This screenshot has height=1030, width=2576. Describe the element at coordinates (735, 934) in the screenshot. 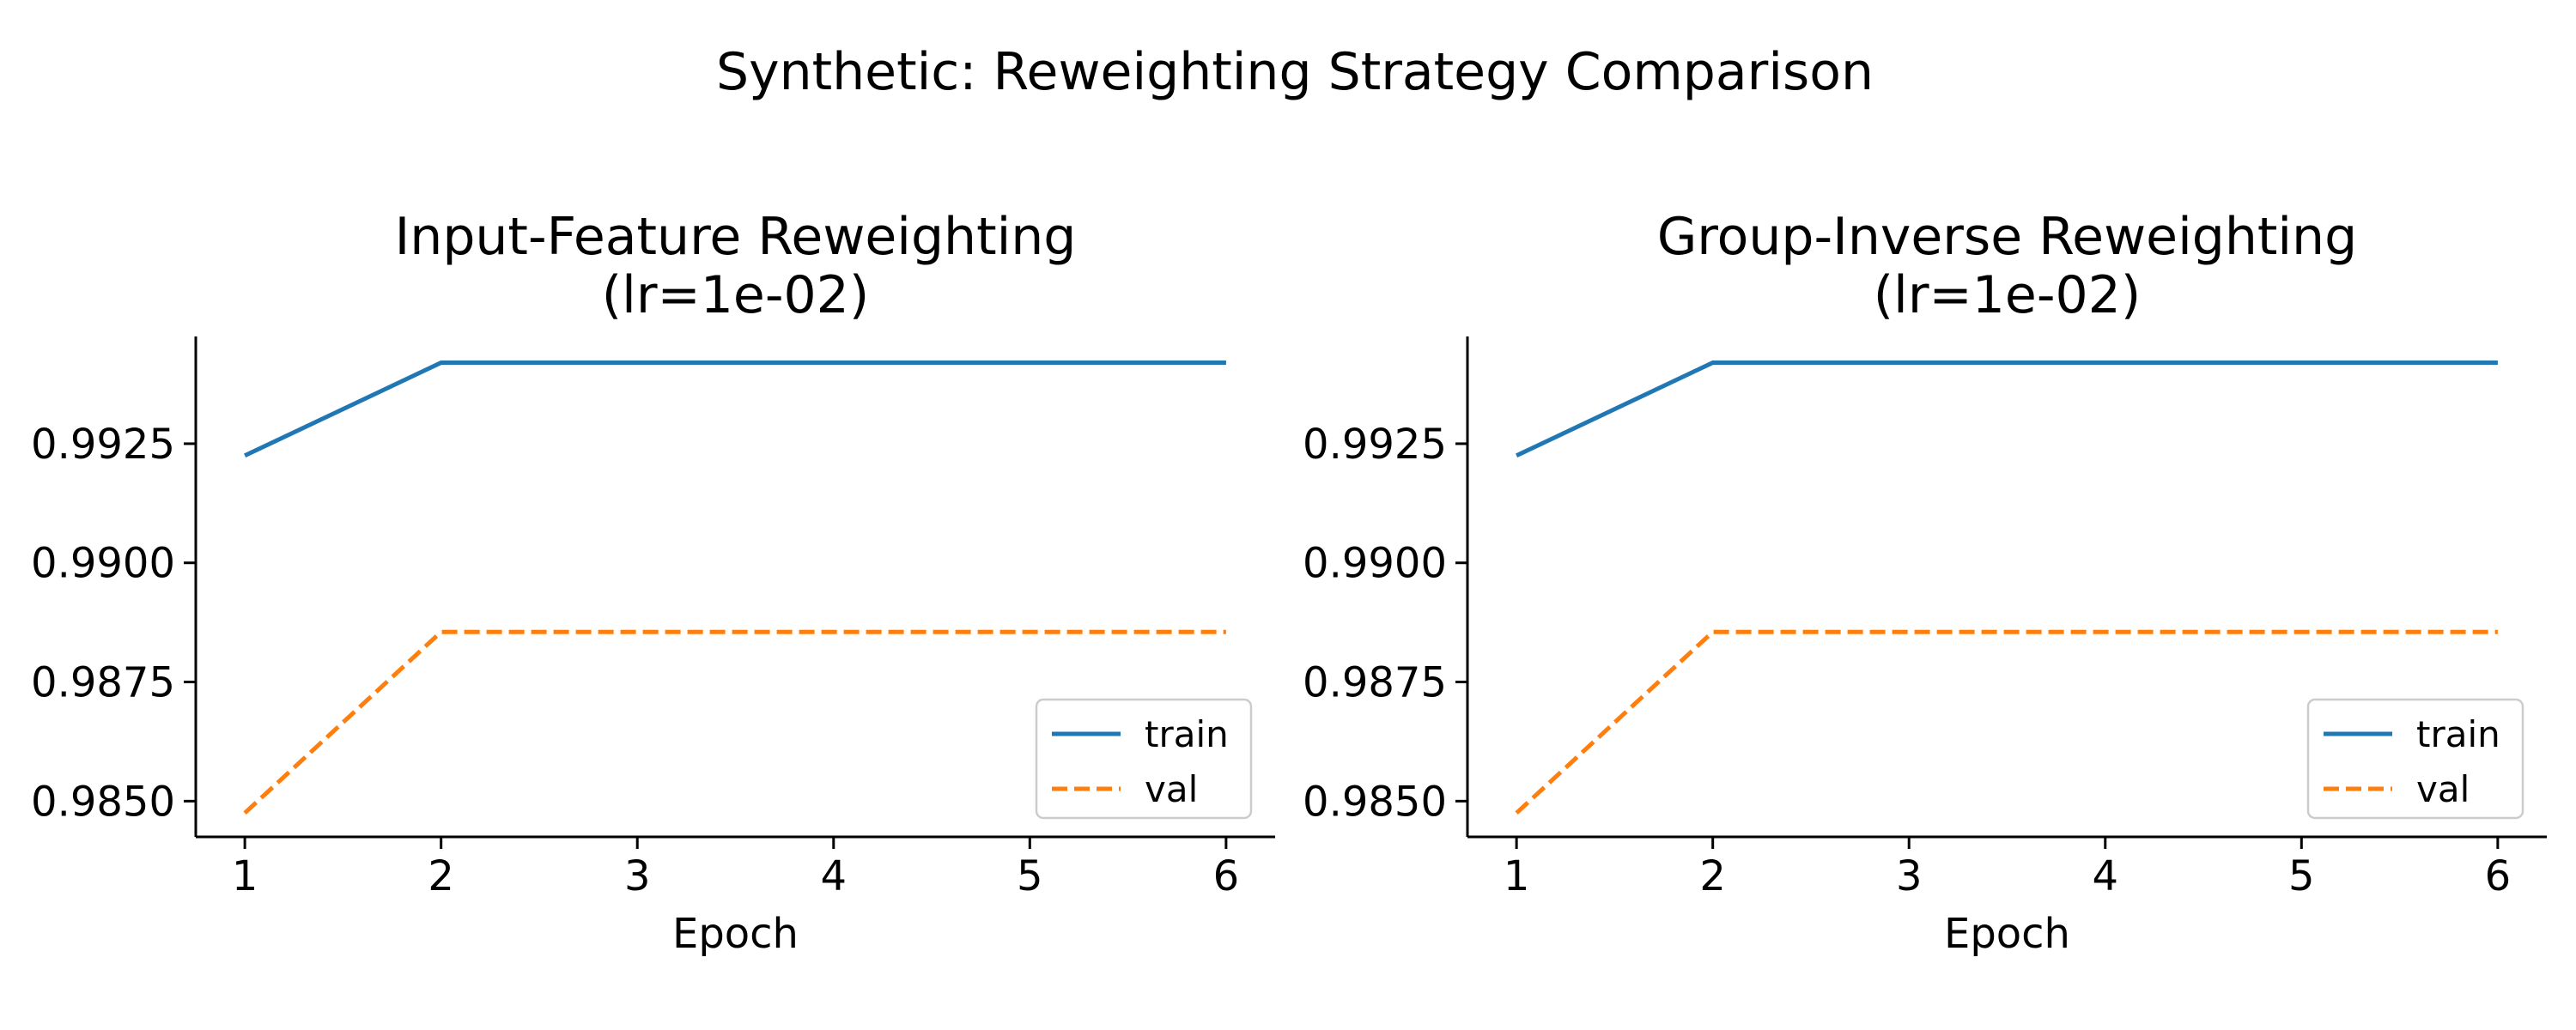

I see `left-x-axis-label: Epoch` at that location.